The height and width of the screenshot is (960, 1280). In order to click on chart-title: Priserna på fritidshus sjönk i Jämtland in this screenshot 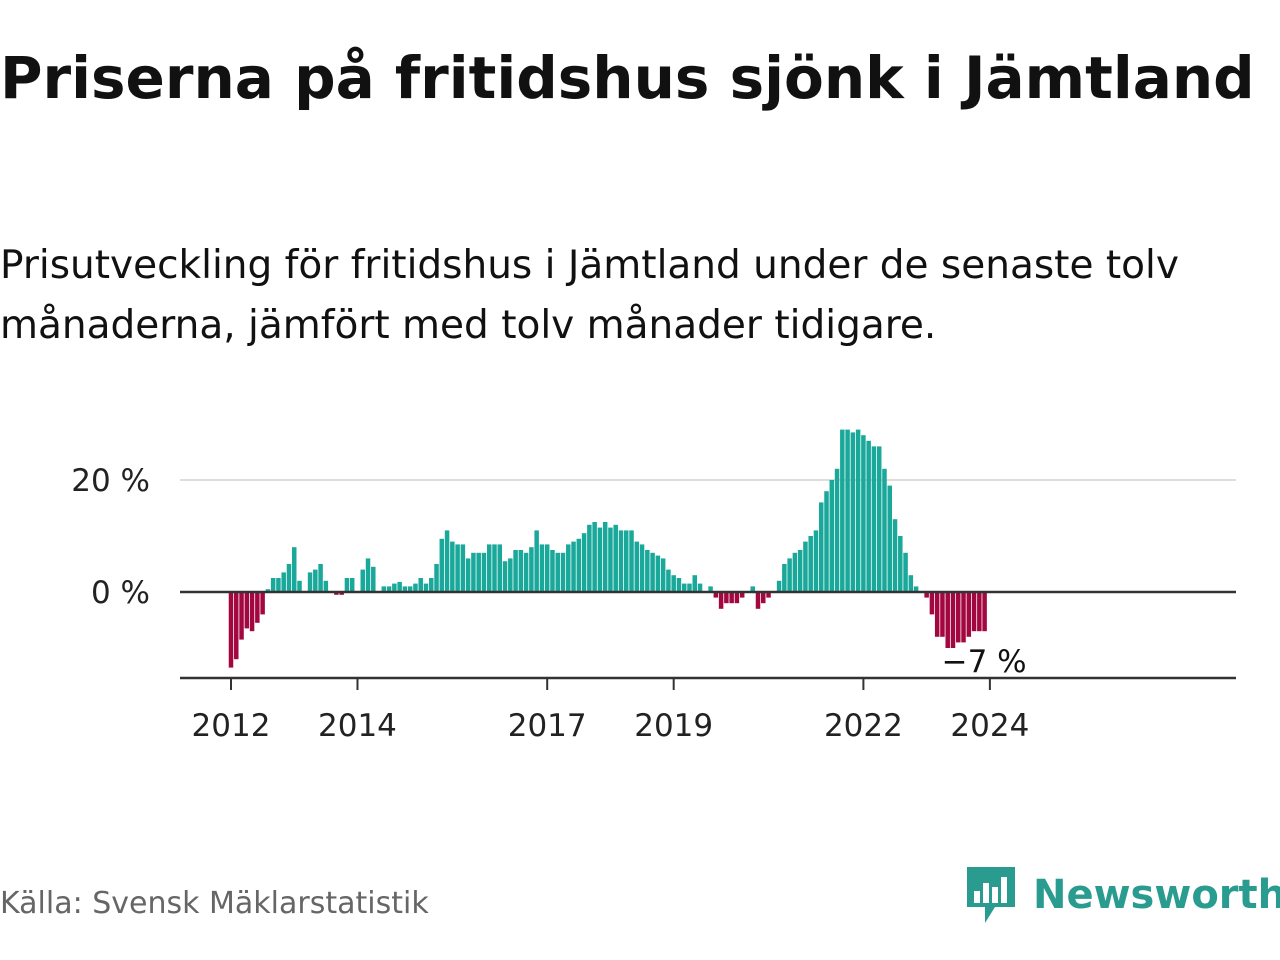, I will do `click(627, 78)`.